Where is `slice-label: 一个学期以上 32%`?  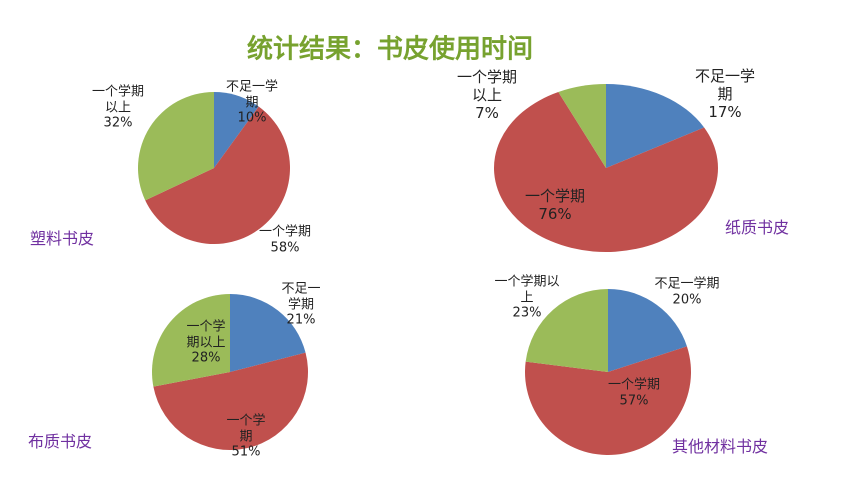
slice-label: 一个学期以上 32% is located at coordinates (118, 108).